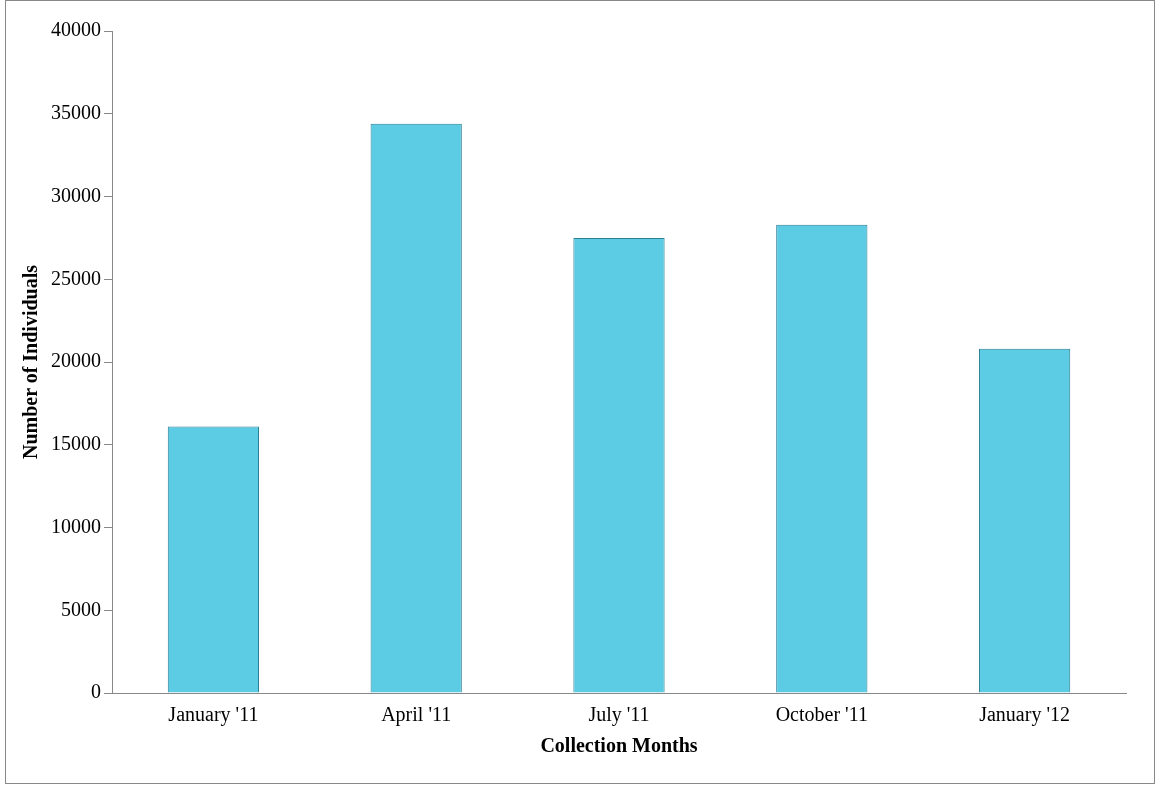 This screenshot has width=1155, height=786. I want to click on x-axis-title: Collection Months, so click(619, 745).